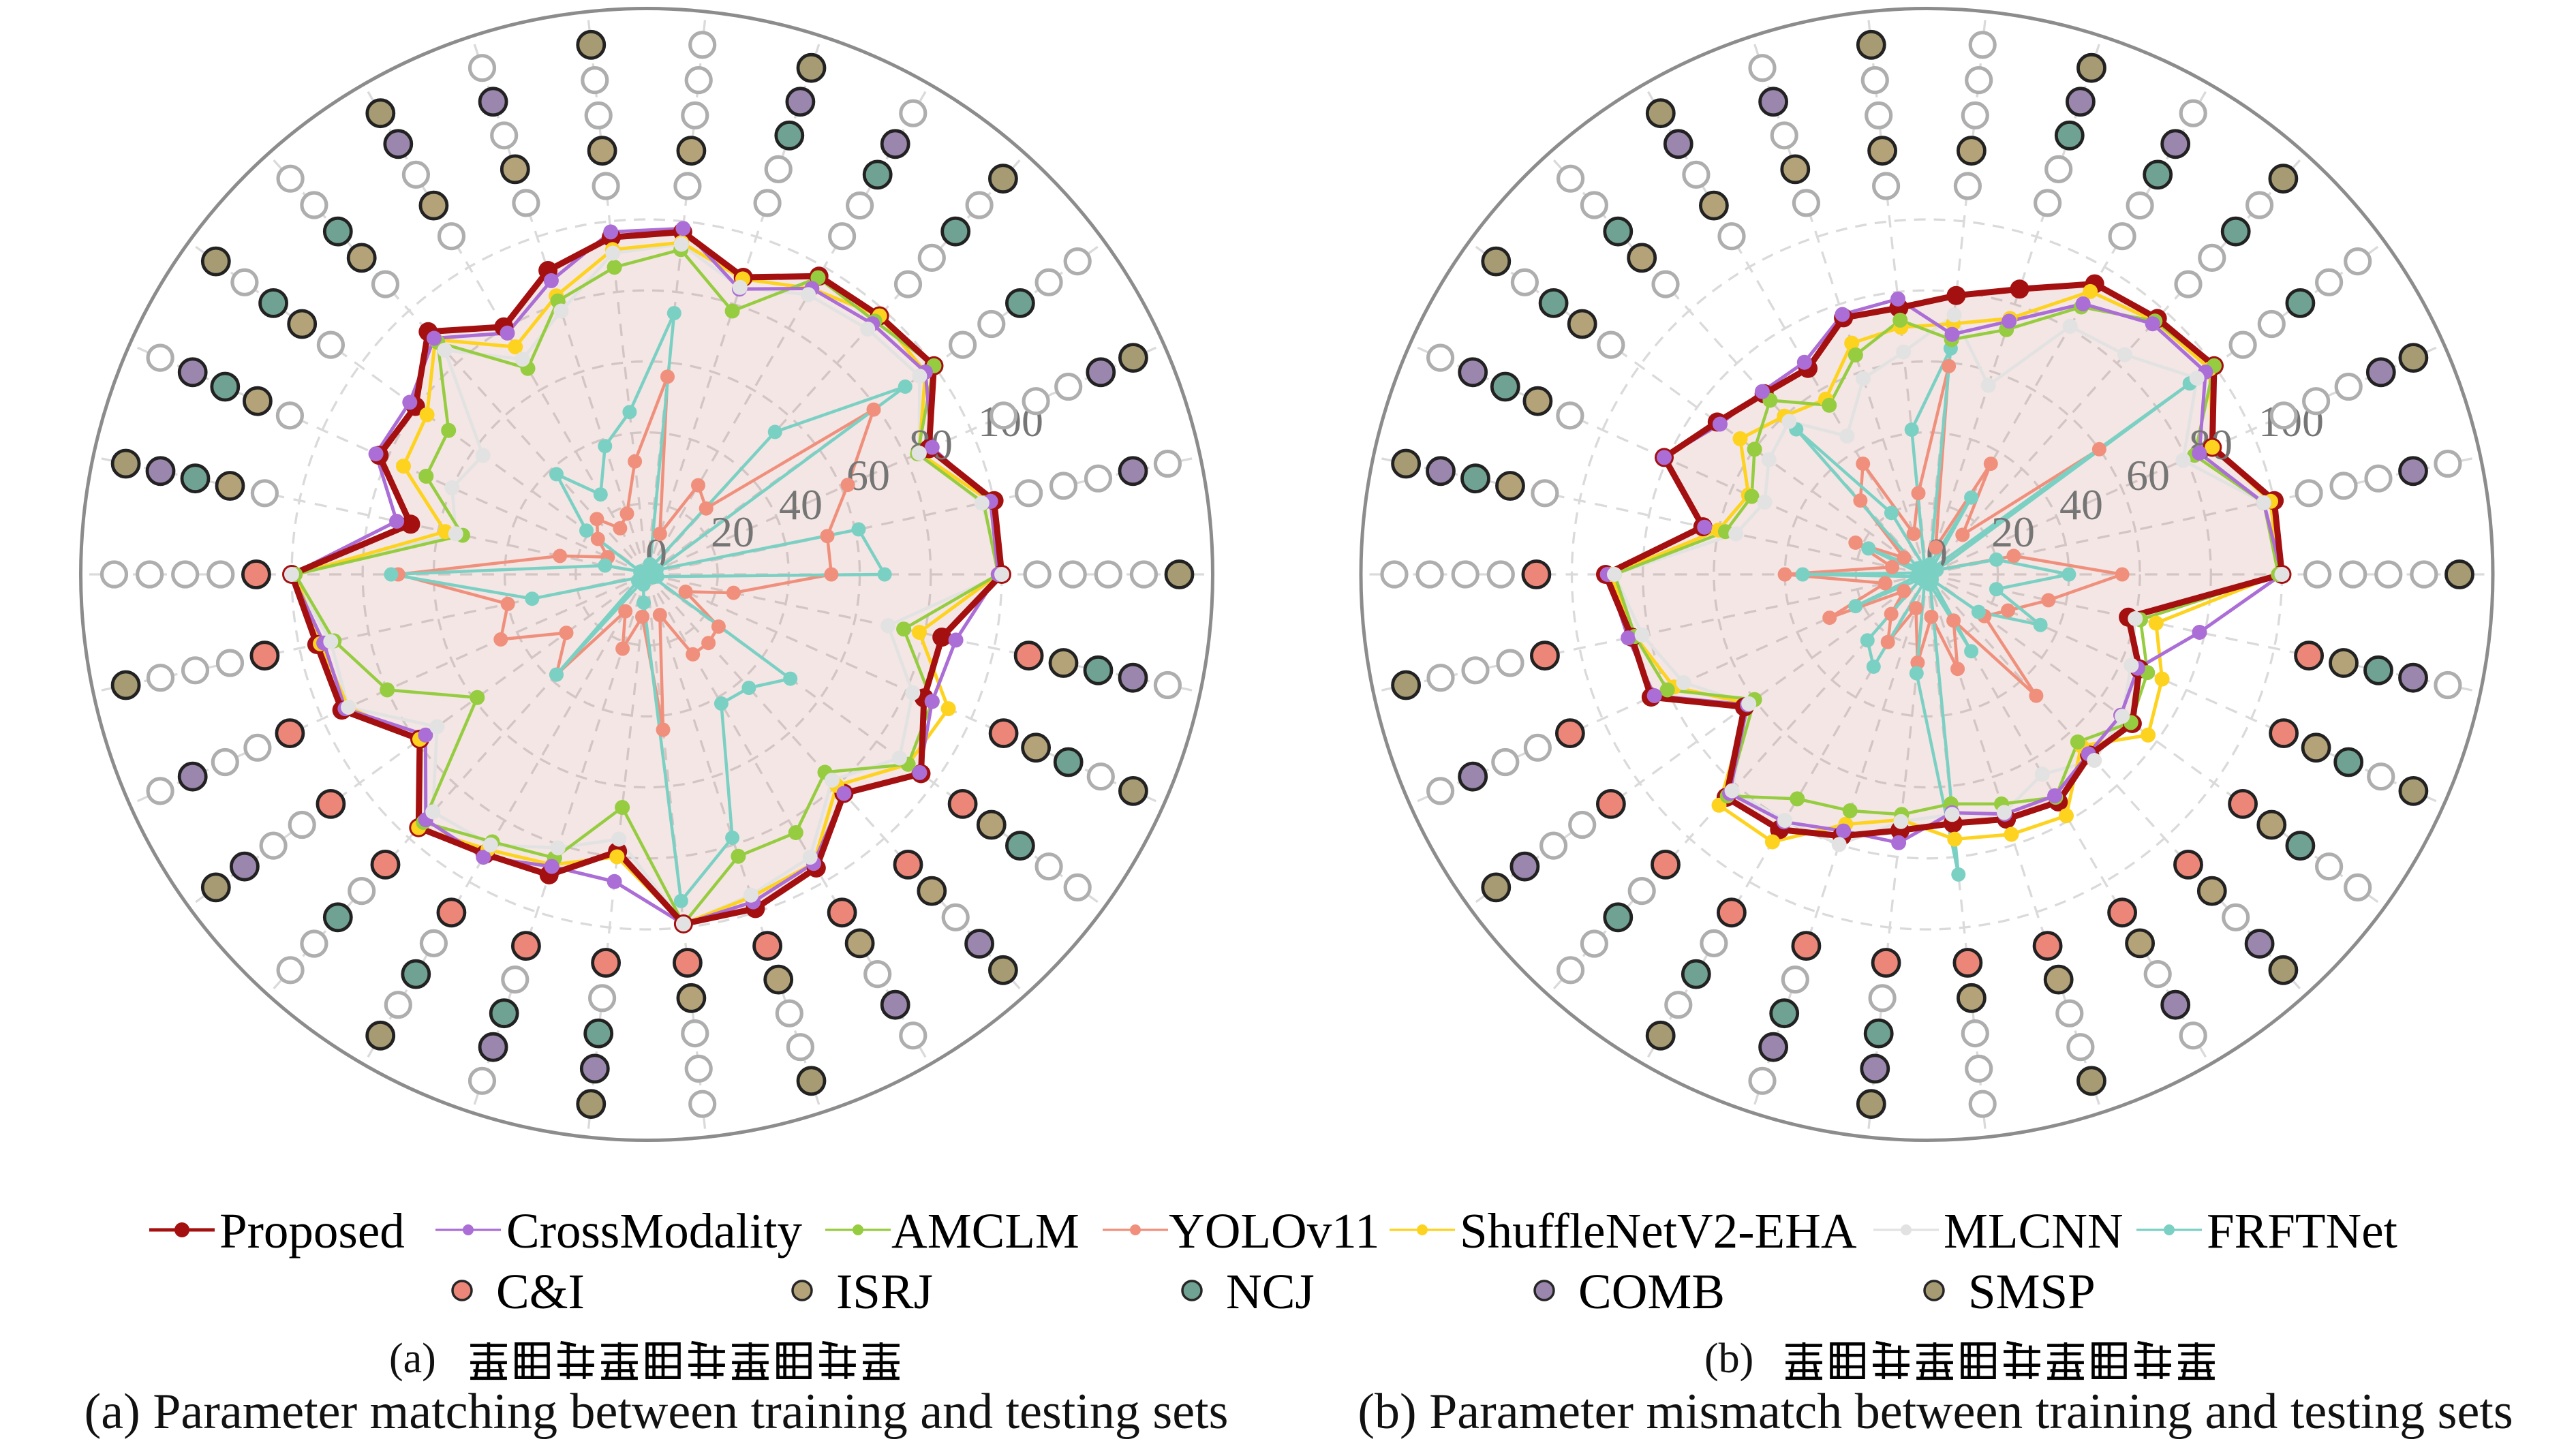 The width and height of the screenshot is (2576, 1452). Describe the element at coordinates (1270, 1291) in the screenshot. I see `svg-text: NCJ` at that location.